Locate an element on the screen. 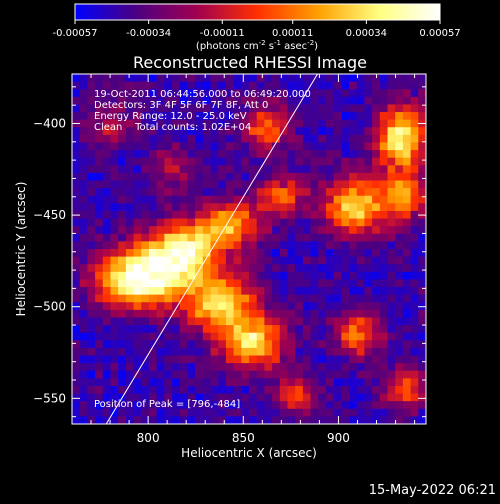  y-tick-label: −400 is located at coordinates (49, 123).